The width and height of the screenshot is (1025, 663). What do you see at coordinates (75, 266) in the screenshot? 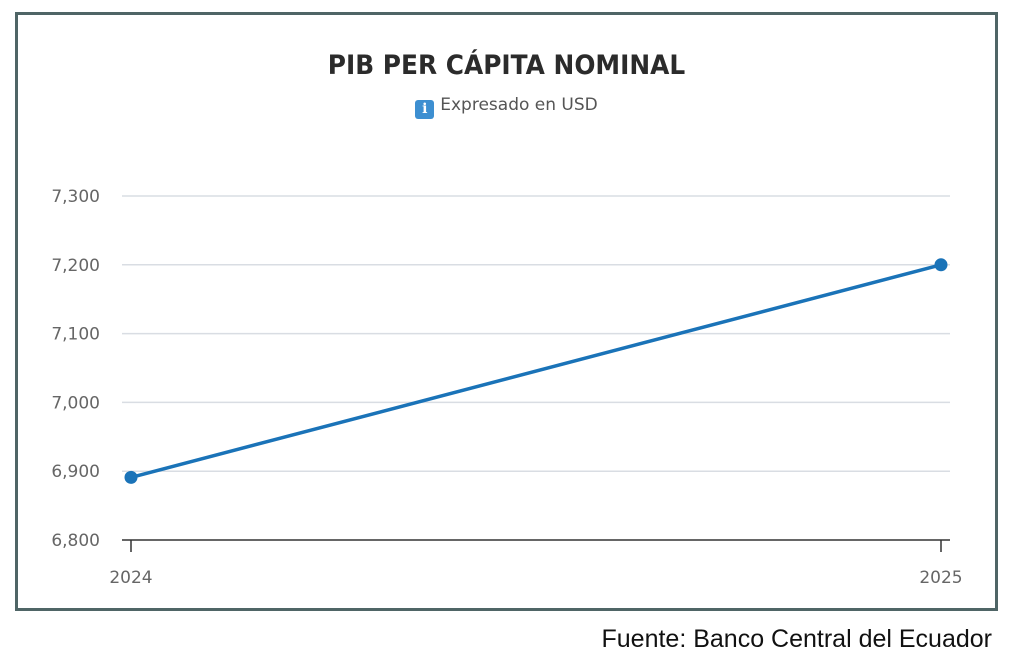
I see `y-tick-label: 7,200` at bounding box center [75, 266].